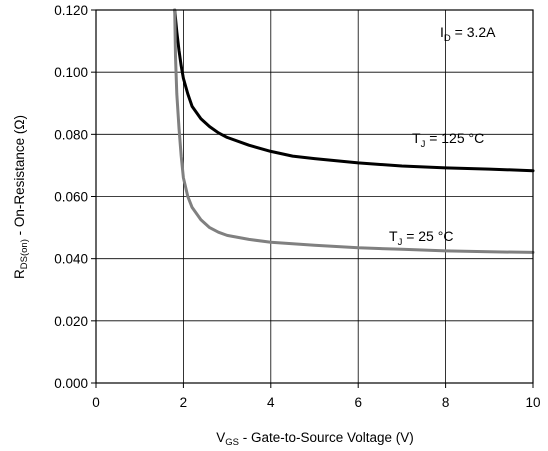 Image resolution: width=548 pixels, height=451 pixels. Describe the element at coordinates (315, 439) in the screenshot. I see `x-axis-label: VGS - Gate-to-Source Voltage (V)` at that location.